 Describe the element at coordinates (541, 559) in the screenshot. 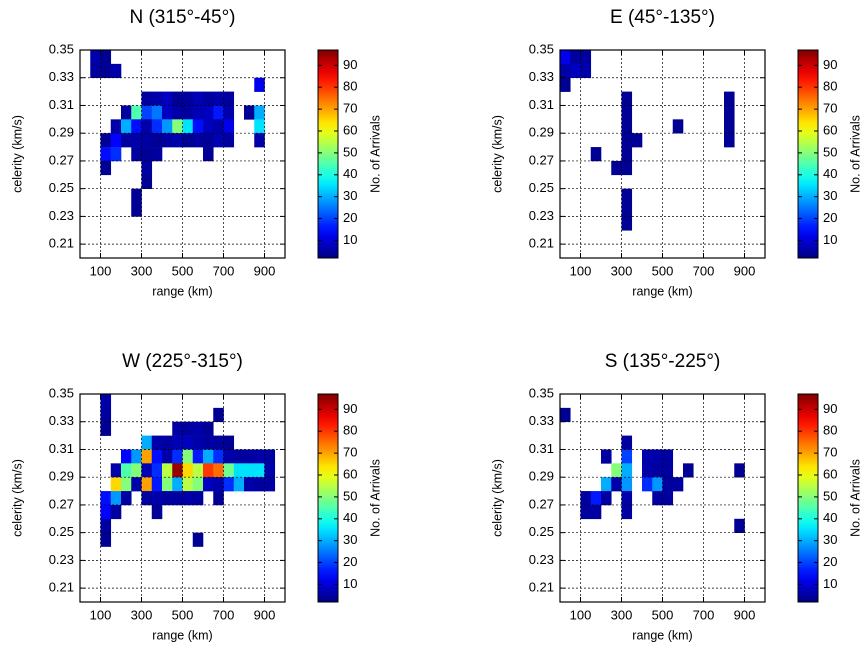

I see `y-tick-label: 0.23` at that location.